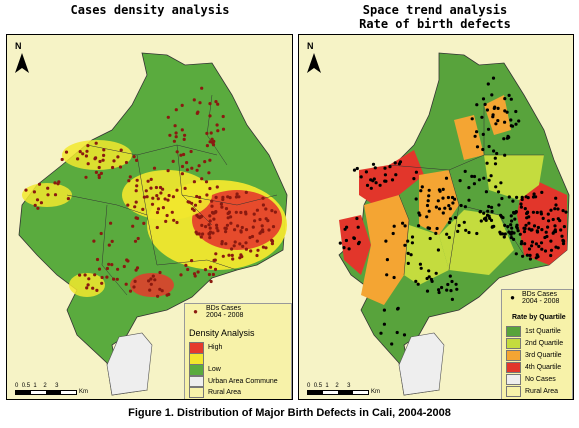 The height and width of the screenshot is (428, 579). I want to click on north-arrow-icon, so click(22, 63).